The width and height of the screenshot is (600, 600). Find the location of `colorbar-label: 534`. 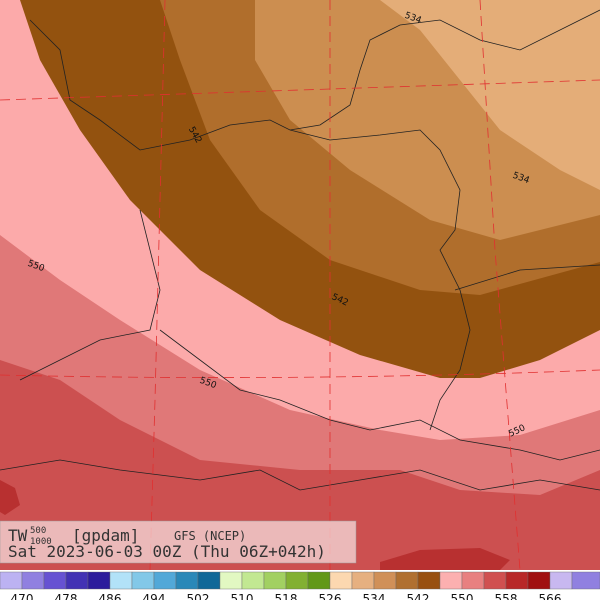

colorbar-label: 534 is located at coordinates (374, 596).